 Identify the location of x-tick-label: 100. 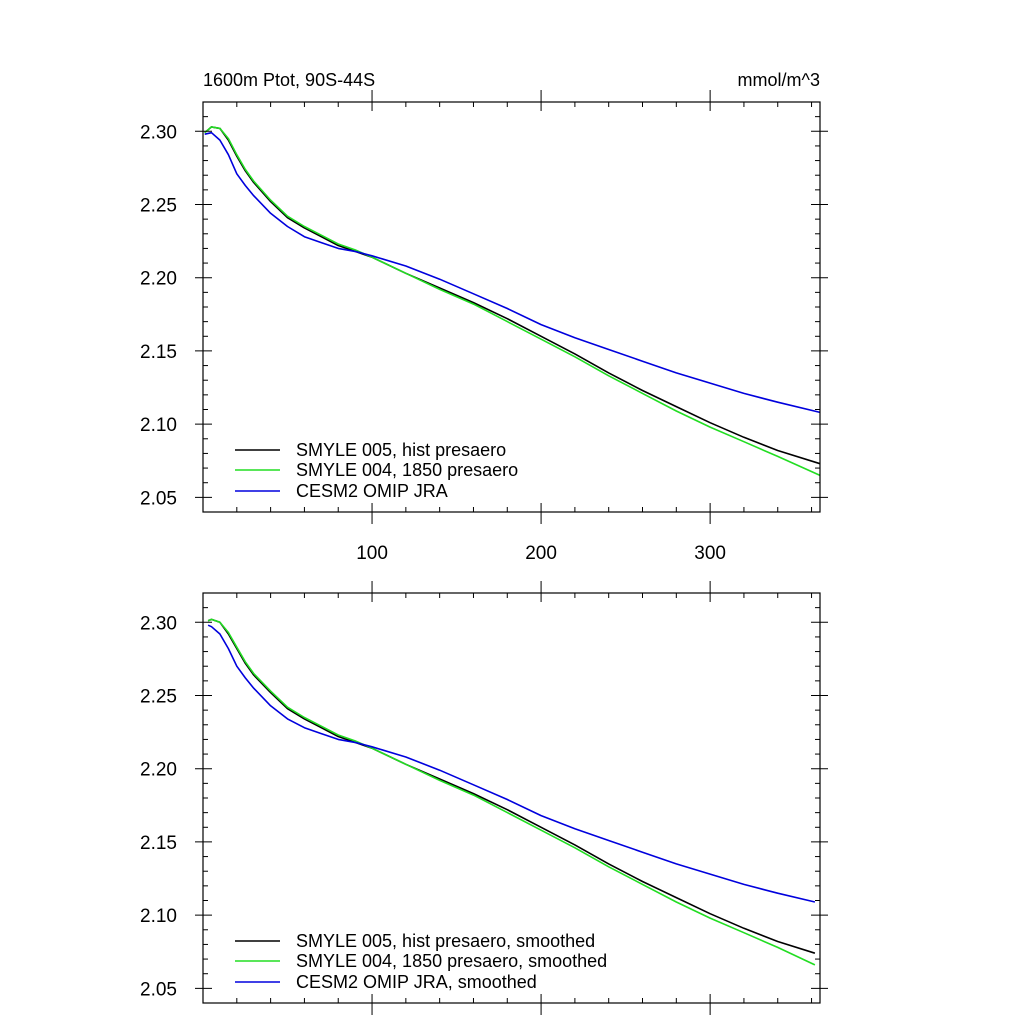
(372, 553).